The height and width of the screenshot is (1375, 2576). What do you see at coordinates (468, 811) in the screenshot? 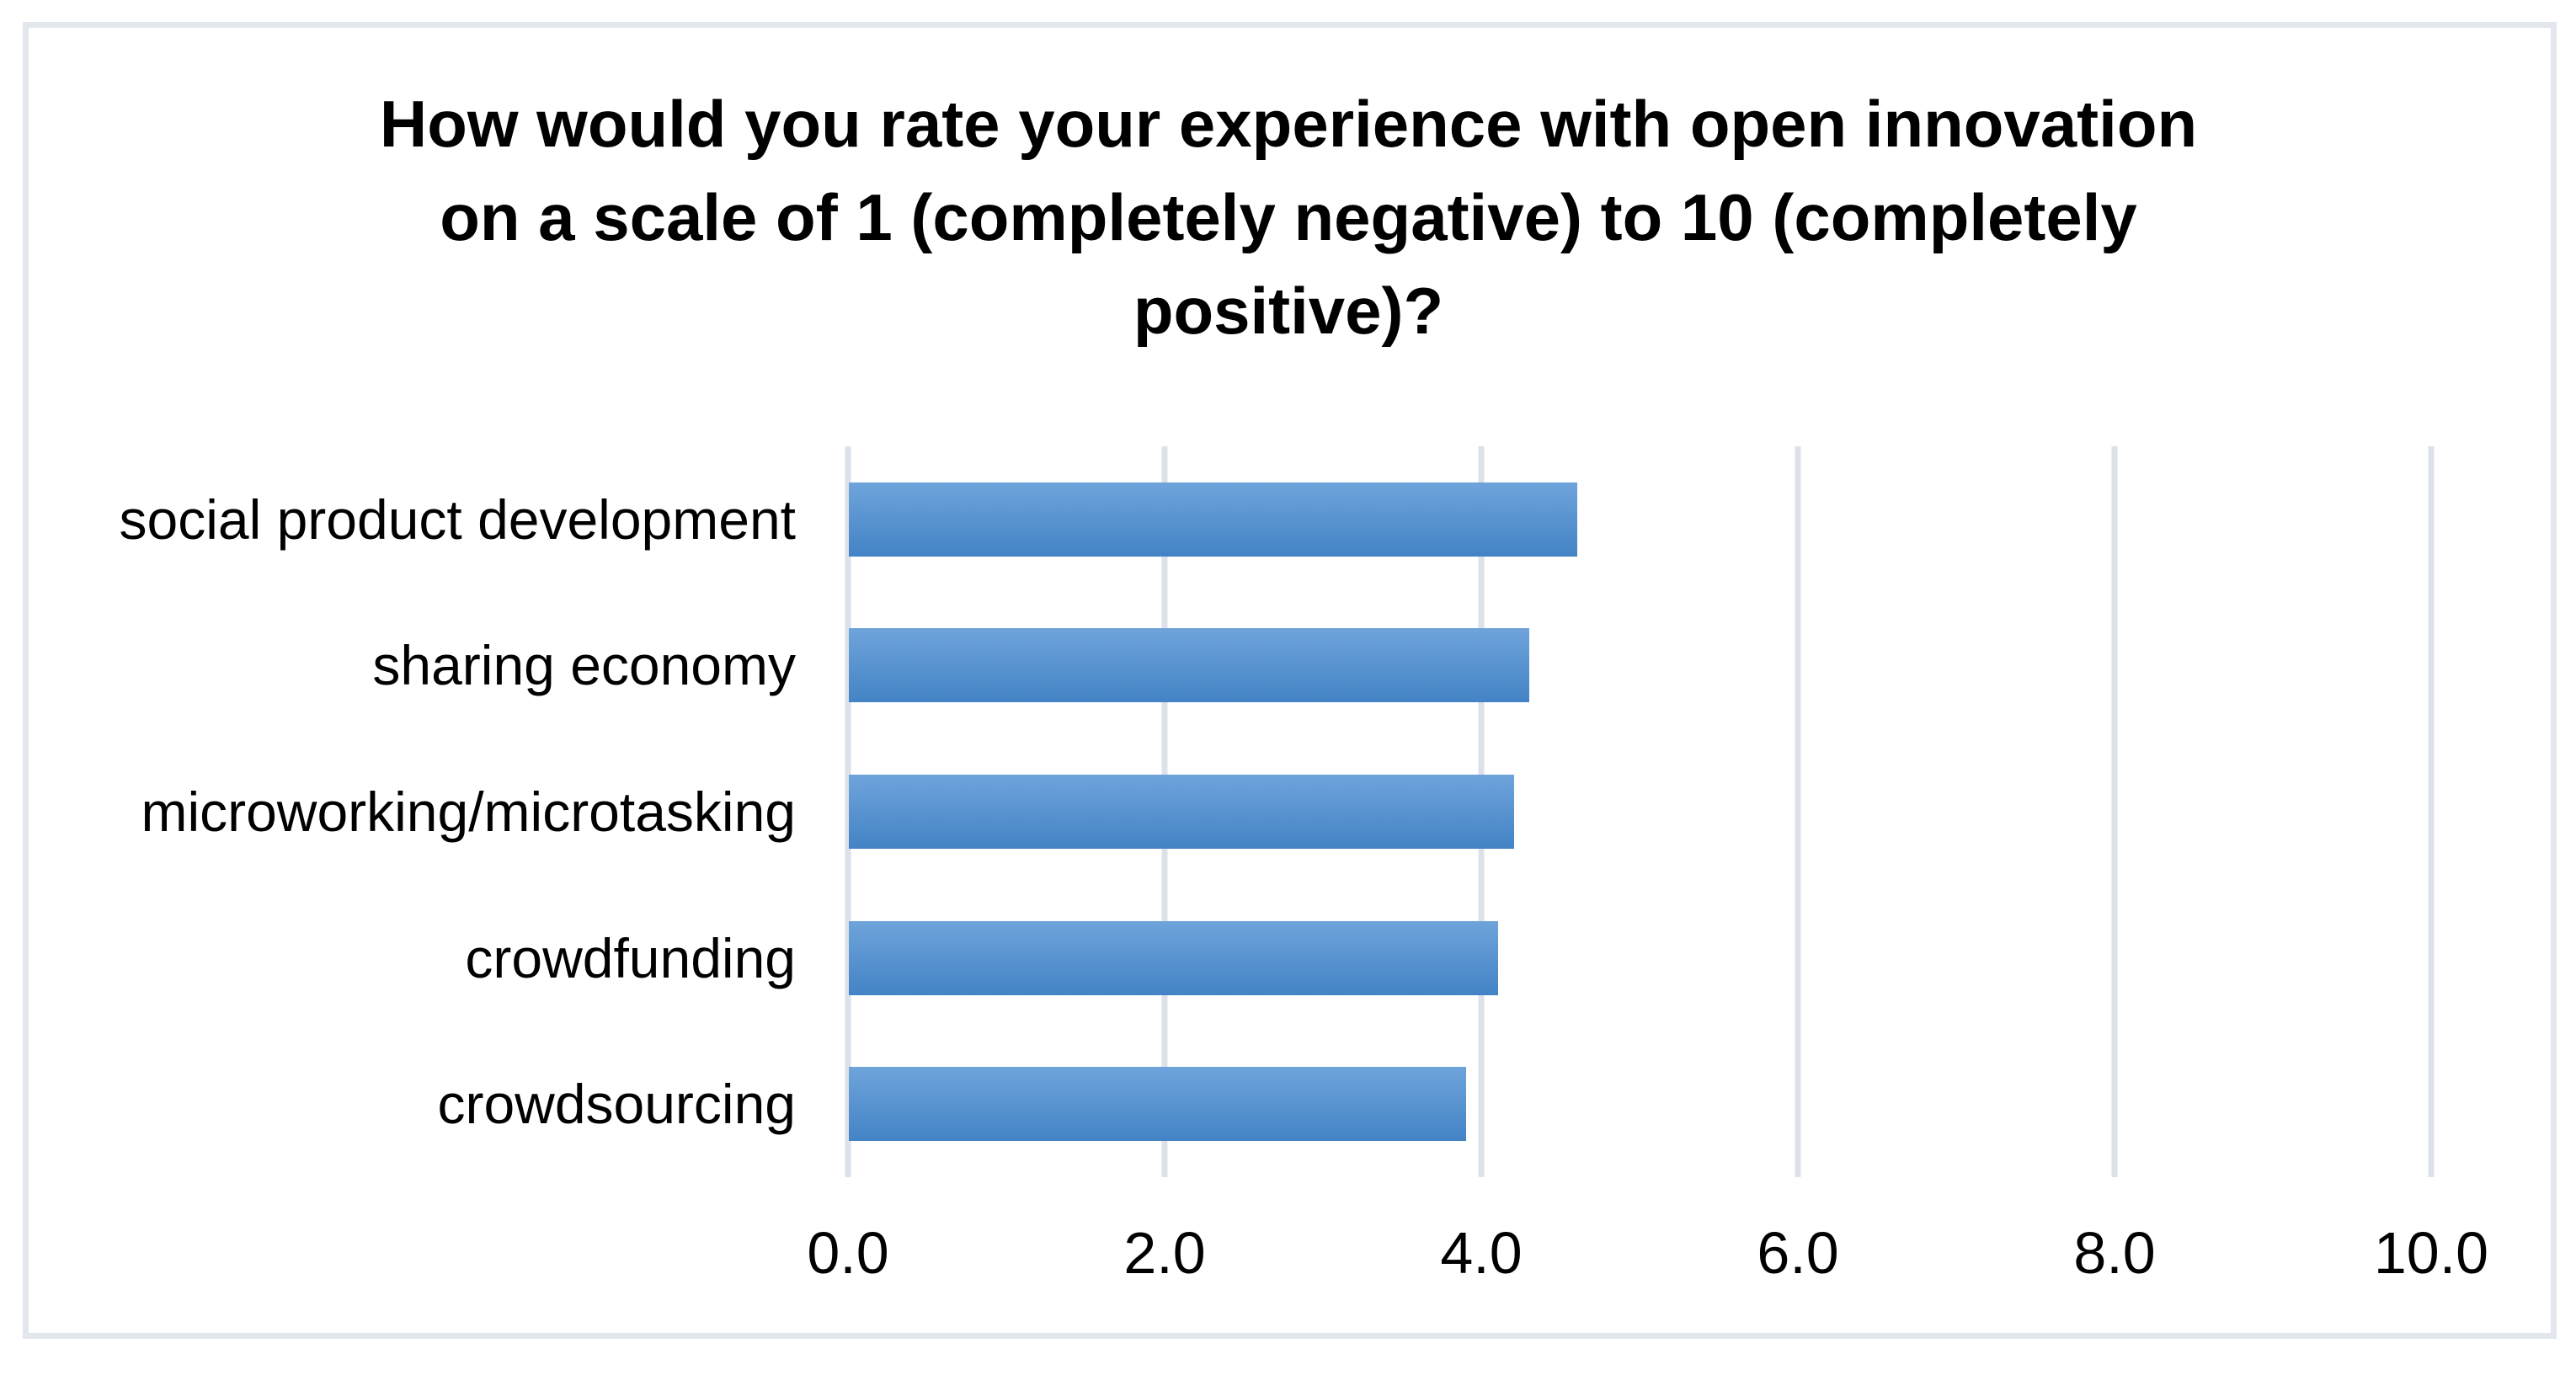
I see `category-label: microworking/microtasking` at bounding box center [468, 811].